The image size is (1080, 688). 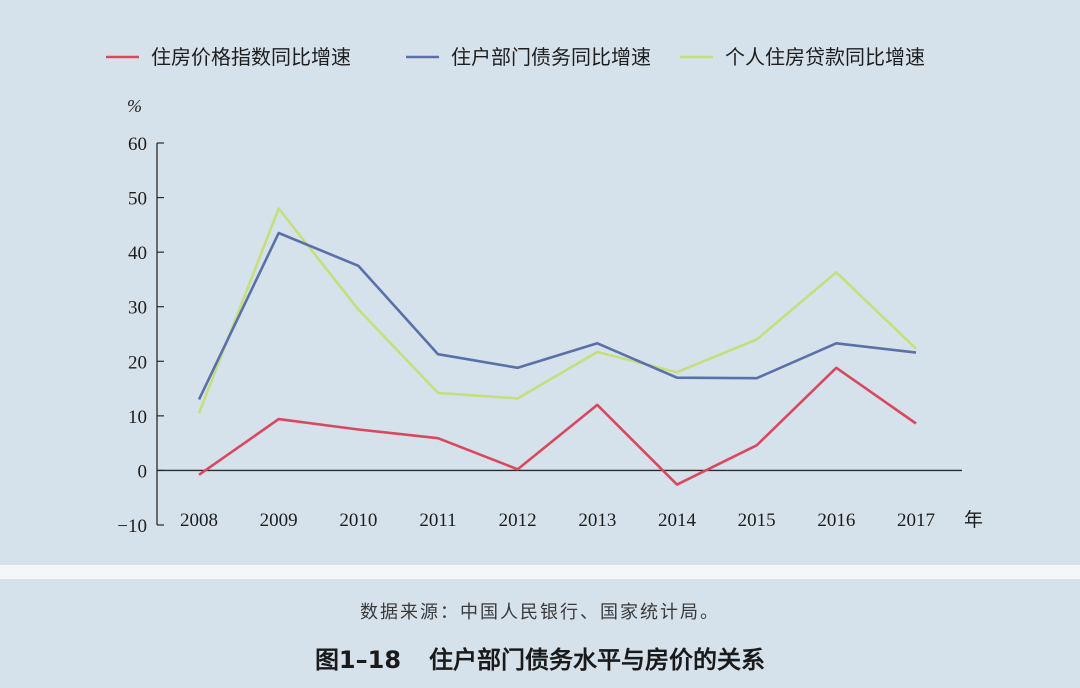 I want to click on y-tick-label: 30, so click(x=137, y=308).